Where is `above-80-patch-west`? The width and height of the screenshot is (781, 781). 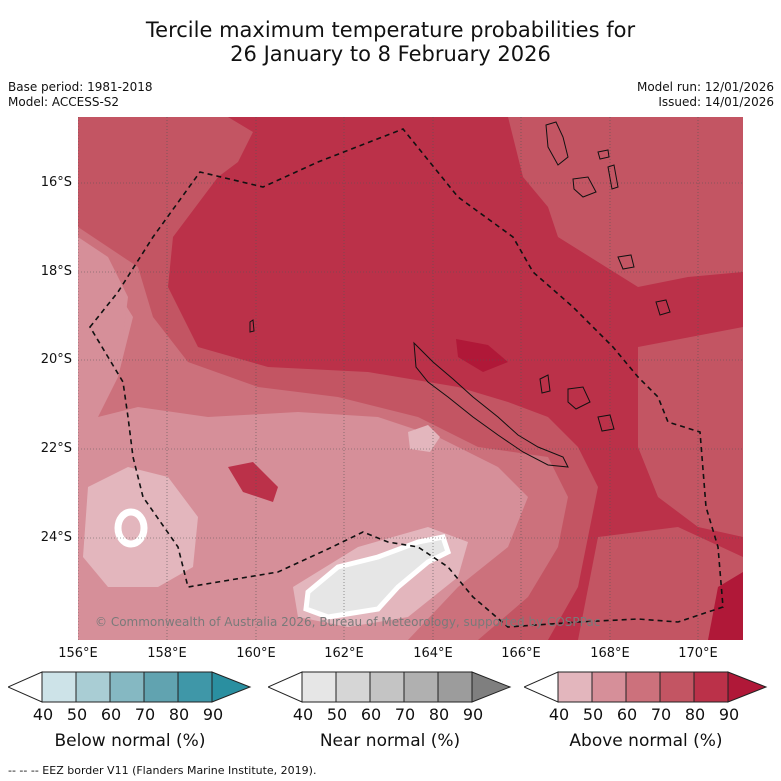 above-80-patch-west is located at coordinates (253, 482).